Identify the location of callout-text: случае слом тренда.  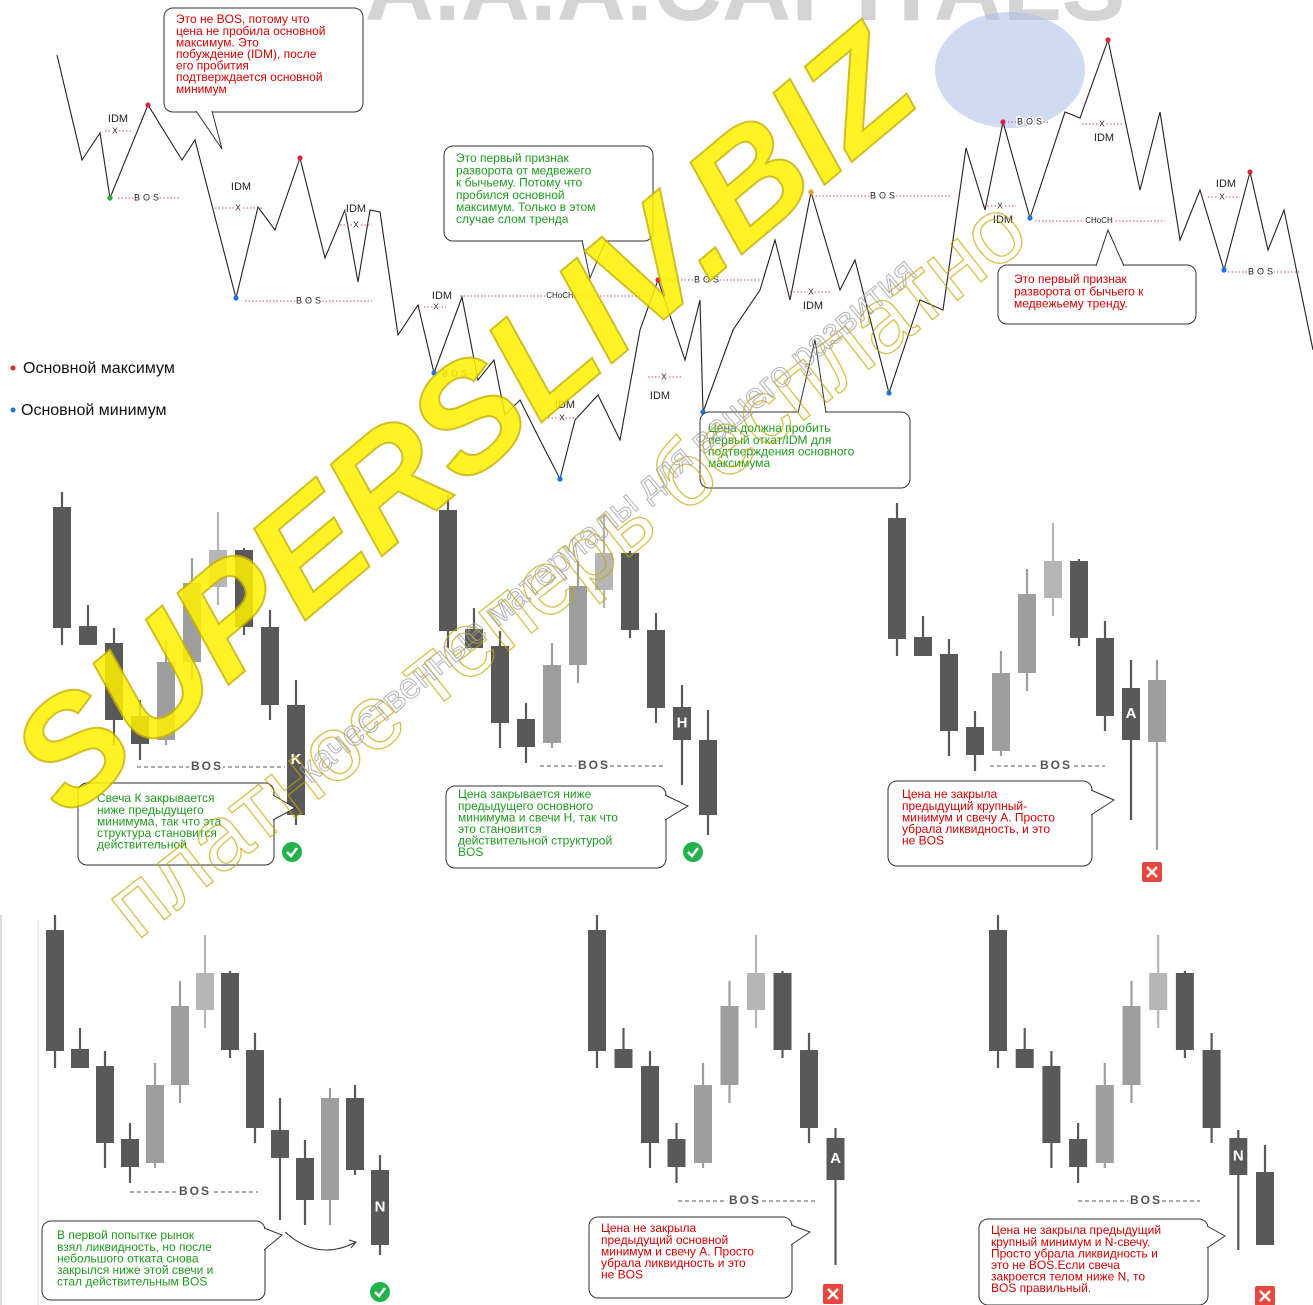
(512, 219).